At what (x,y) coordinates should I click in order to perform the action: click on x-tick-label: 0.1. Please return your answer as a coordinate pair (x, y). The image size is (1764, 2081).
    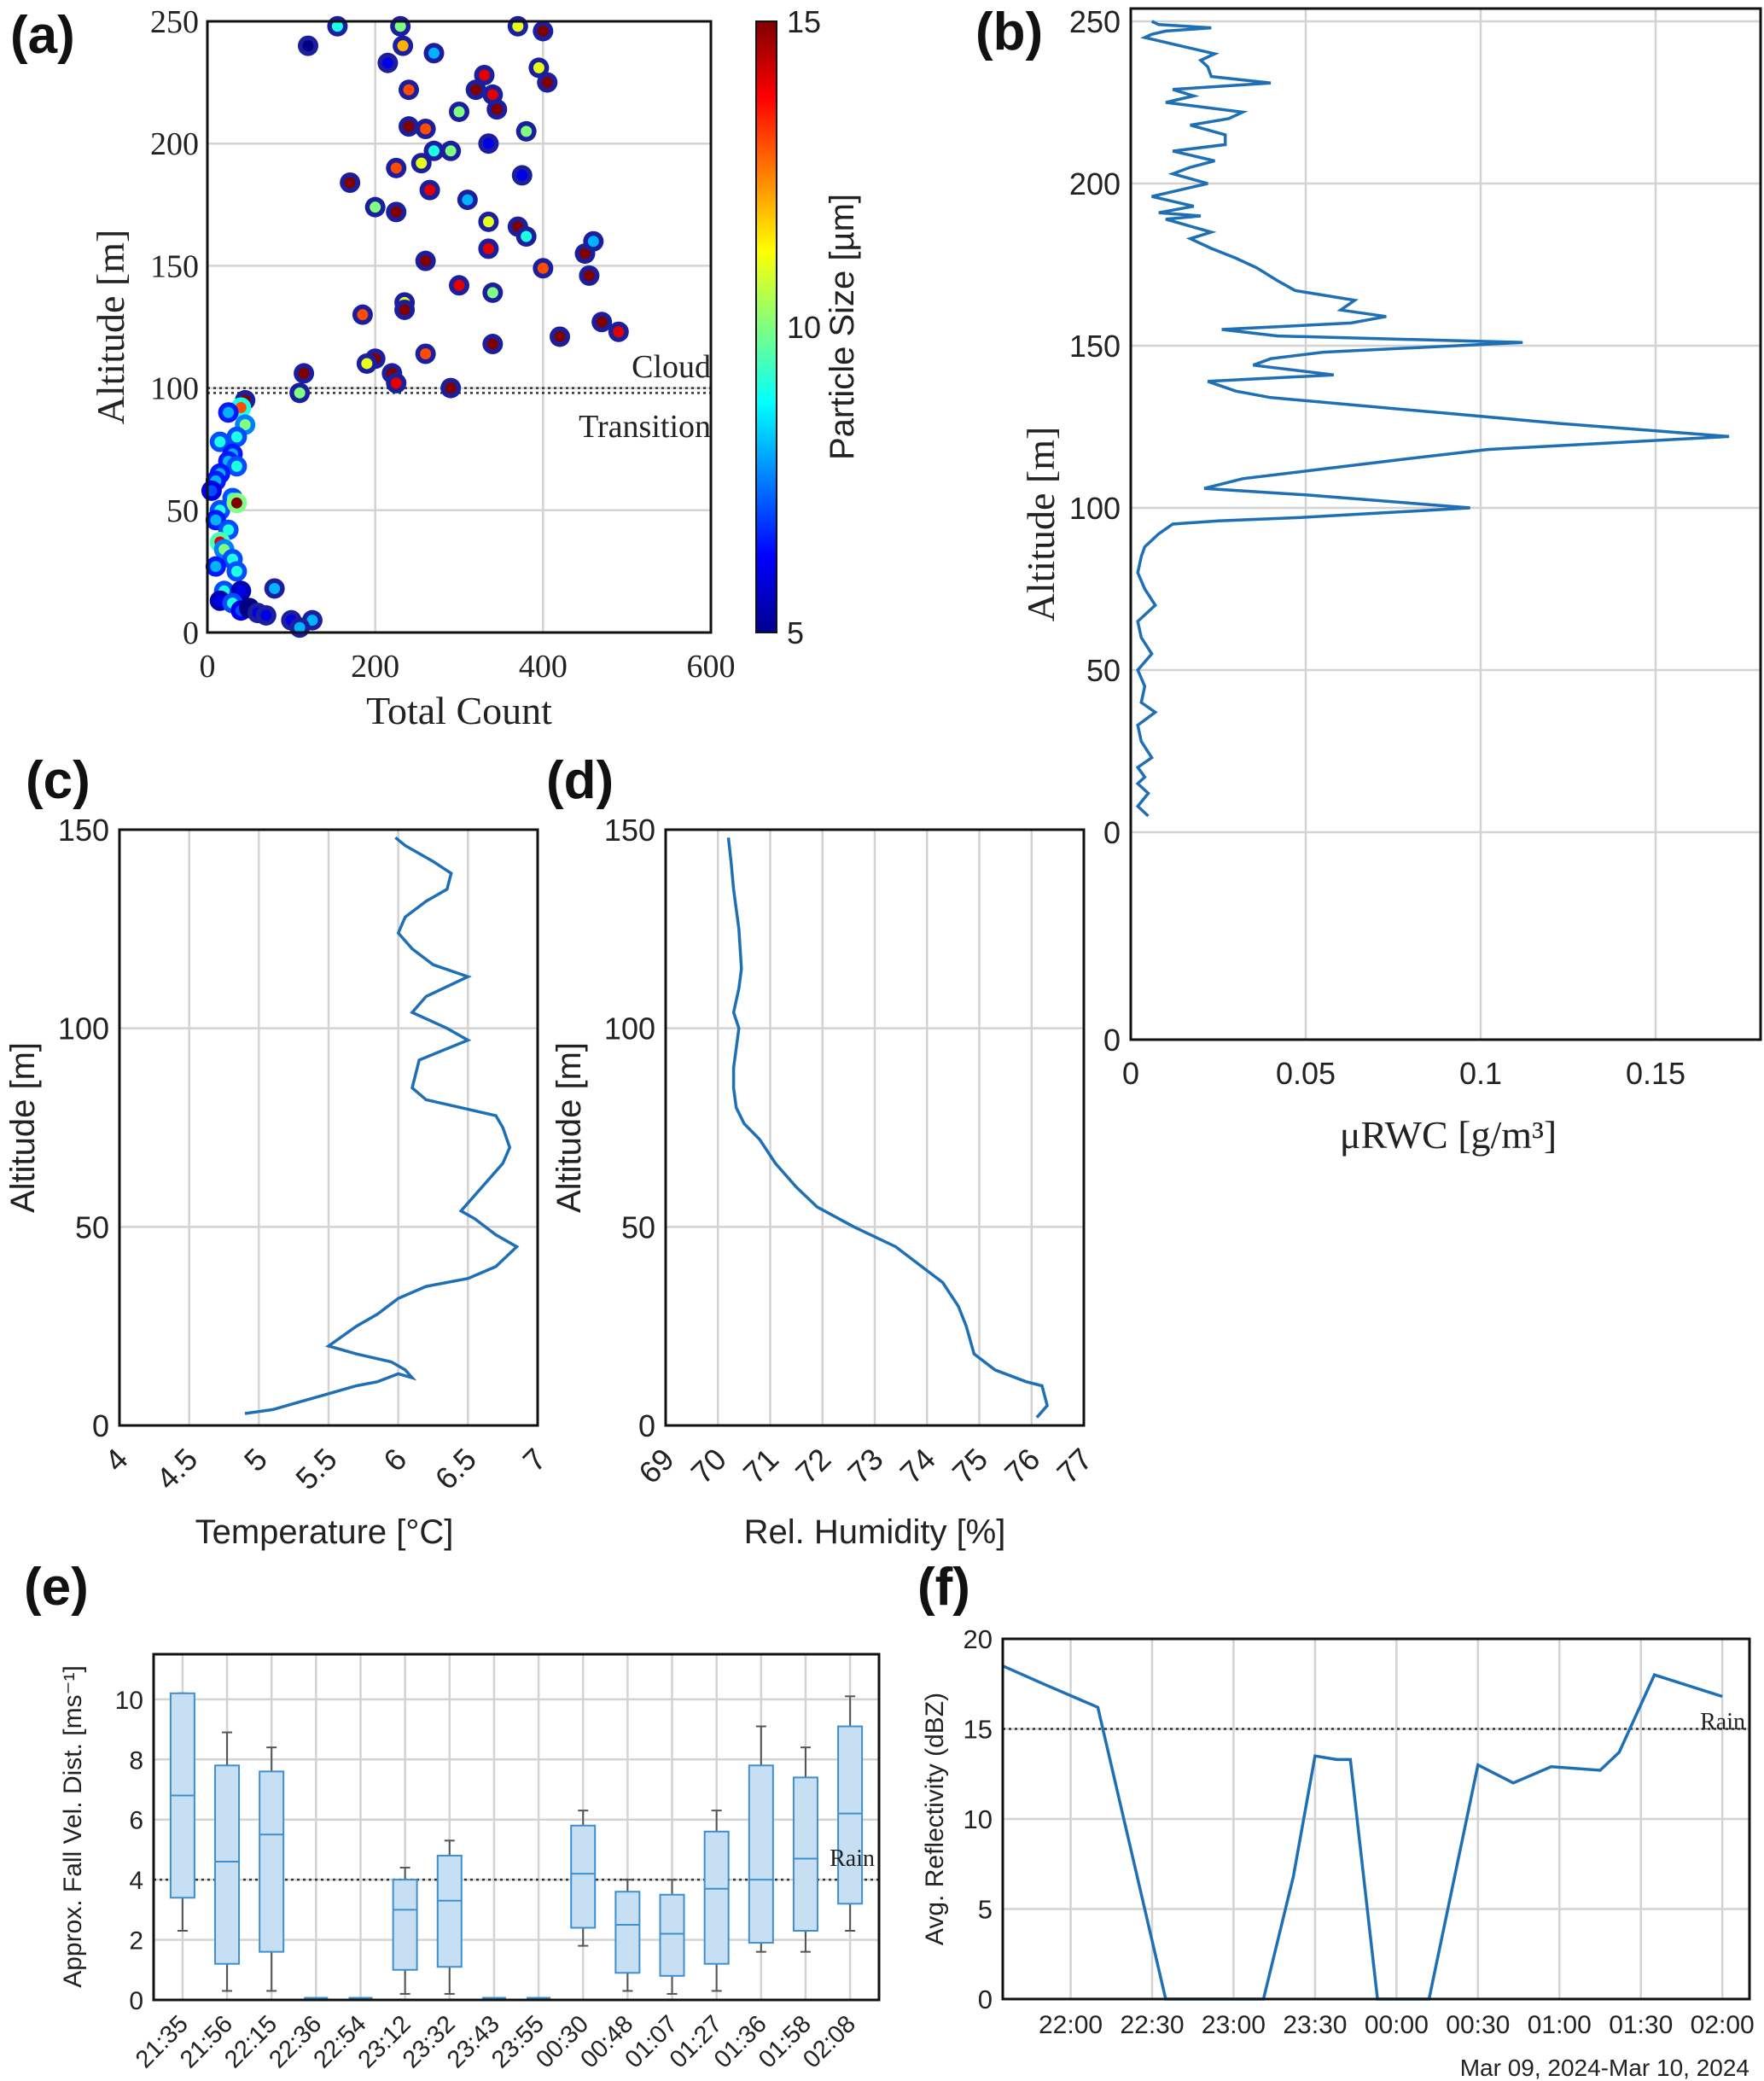
    Looking at the image, I should click on (1481, 1073).